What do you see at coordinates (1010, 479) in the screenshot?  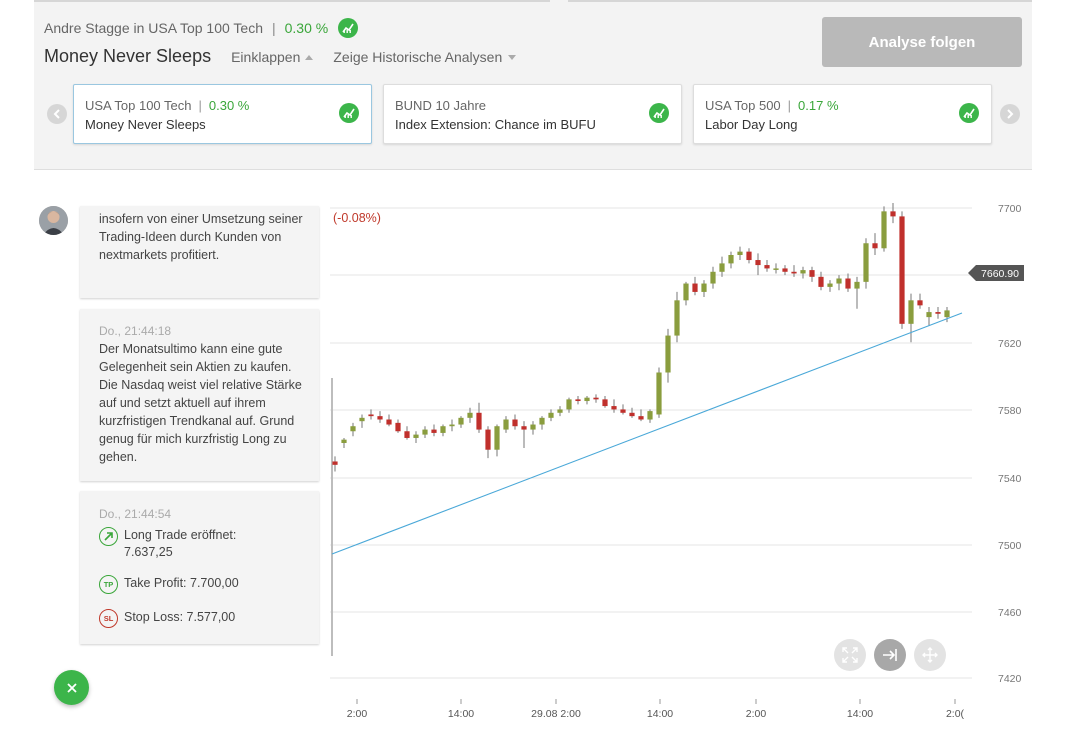 I see `y-tick-label: 7540` at bounding box center [1010, 479].